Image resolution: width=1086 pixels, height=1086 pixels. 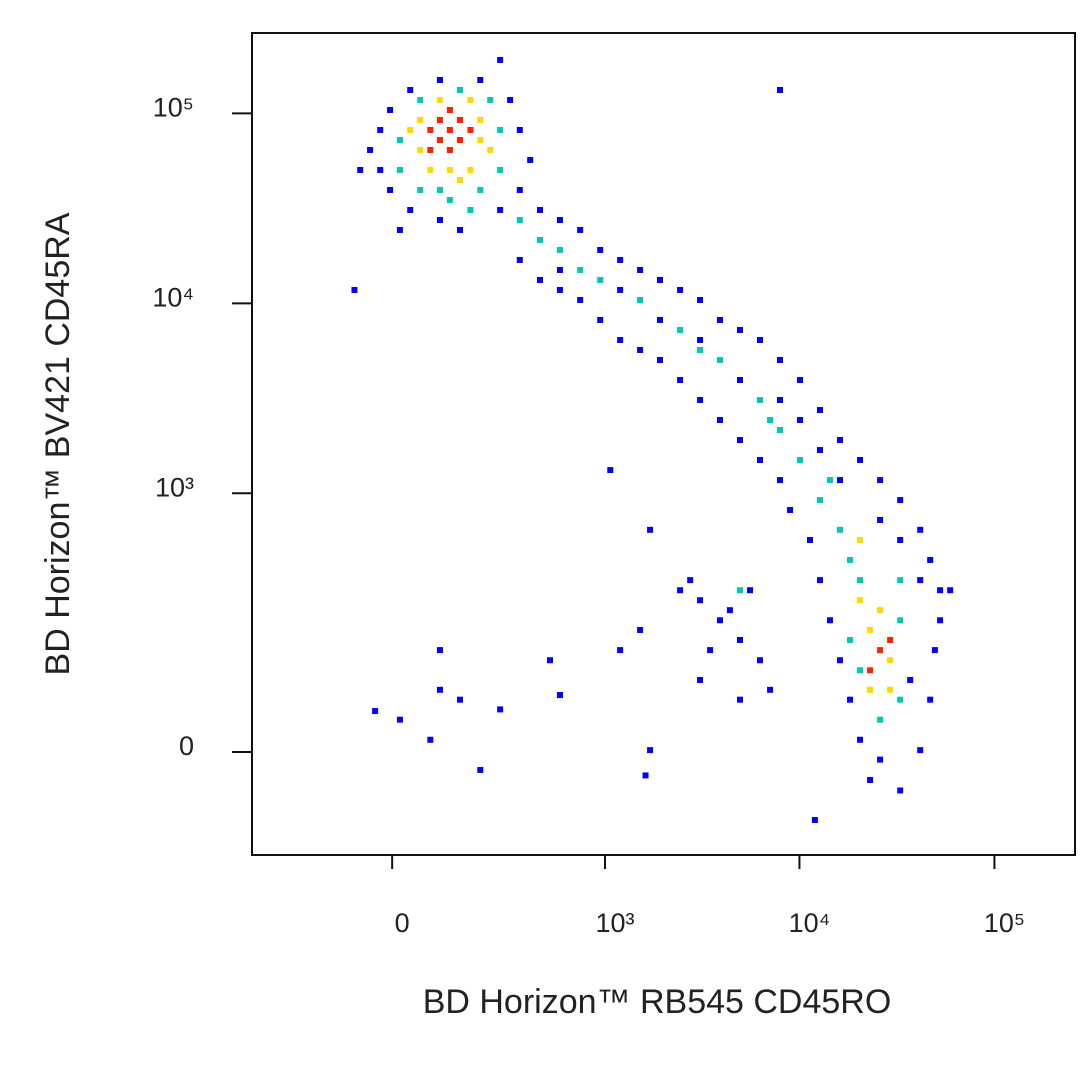 I want to click on x-tick-label: 10⁴, so click(x=810, y=923).